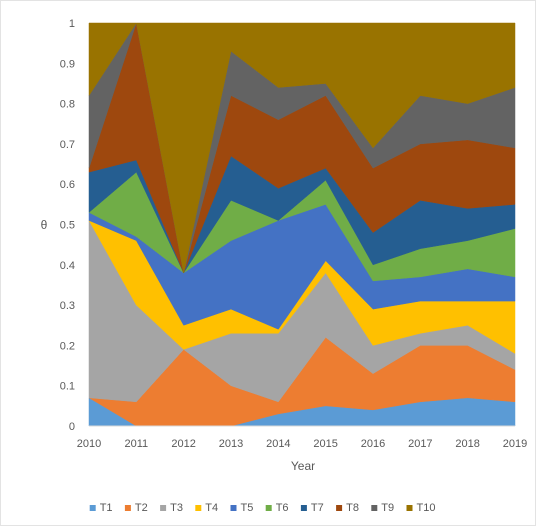 The height and width of the screenshot is (527, 536). Describe the element at coordinates (302, 444) in the screenshot. I see `x-tick-labels: 2010 2011 2012 2013 2014 2015 2016 2017 2018 2019` at that location.